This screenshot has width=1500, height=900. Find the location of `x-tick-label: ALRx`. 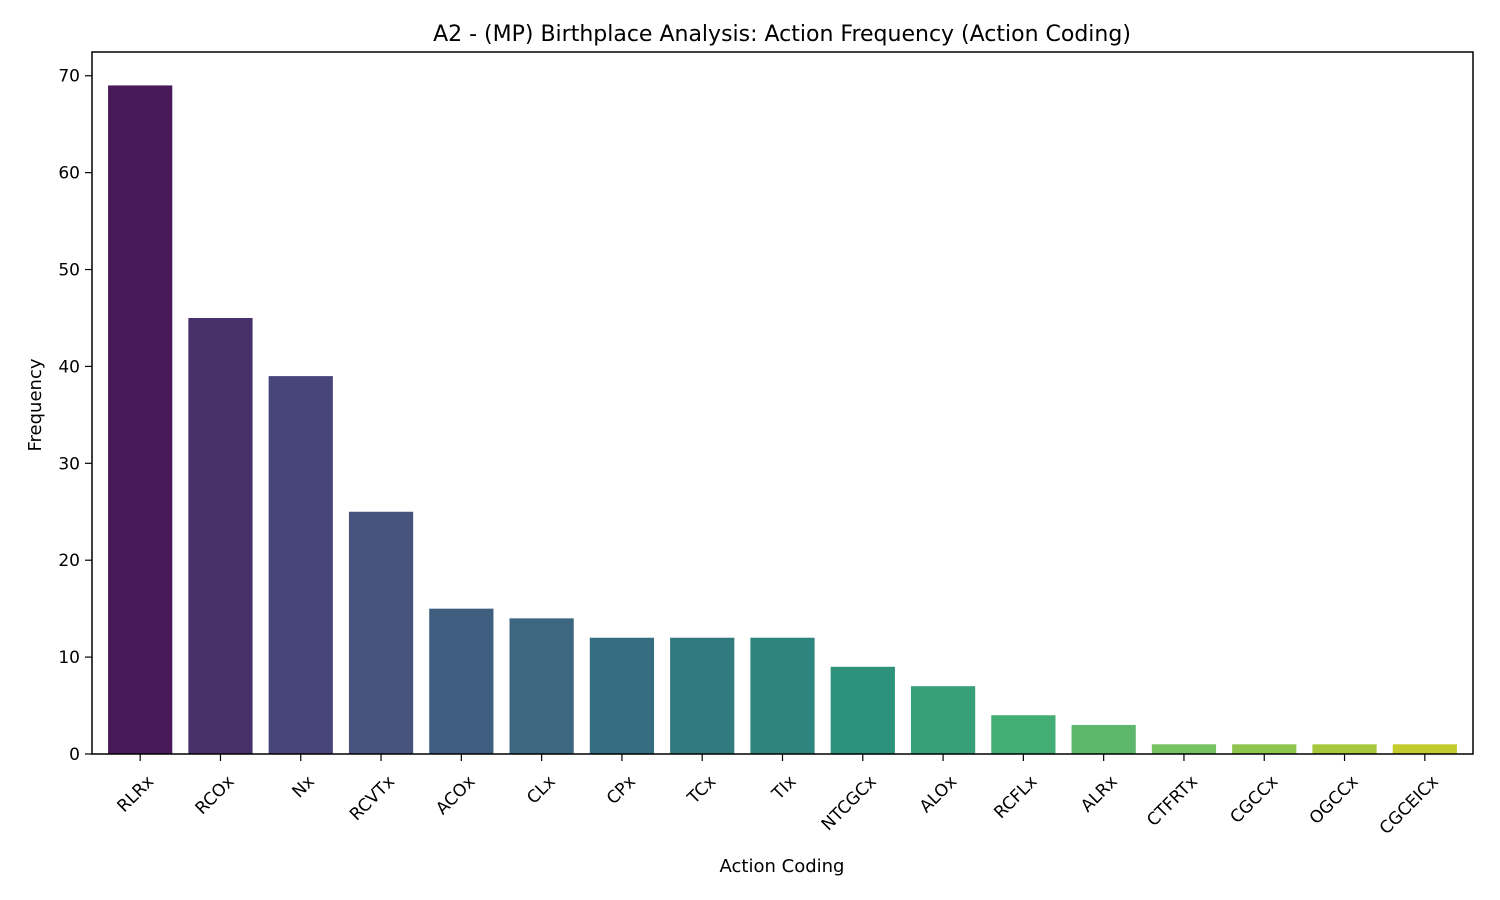

x-tick-label: ALRx is located at coordinates (1099, 794).